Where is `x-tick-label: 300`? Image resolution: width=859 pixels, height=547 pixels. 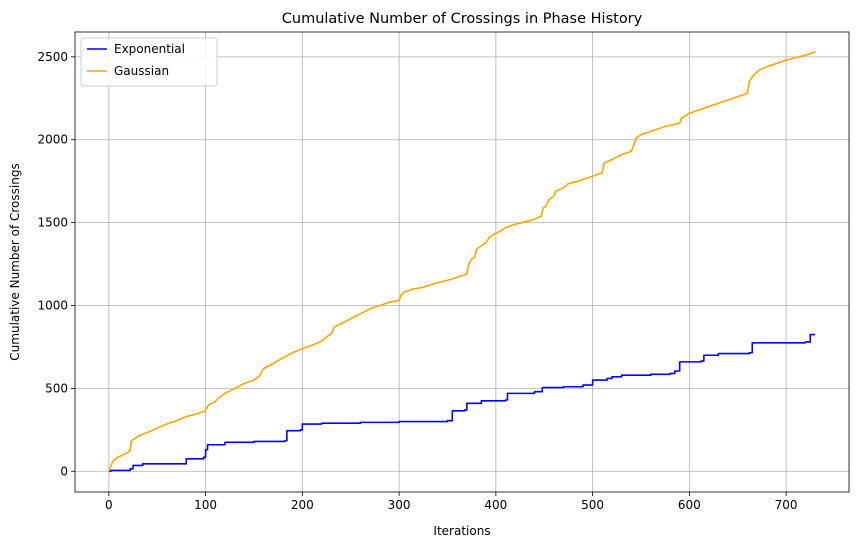 x-tick-label: 300 is located at coordinates (399, 505).